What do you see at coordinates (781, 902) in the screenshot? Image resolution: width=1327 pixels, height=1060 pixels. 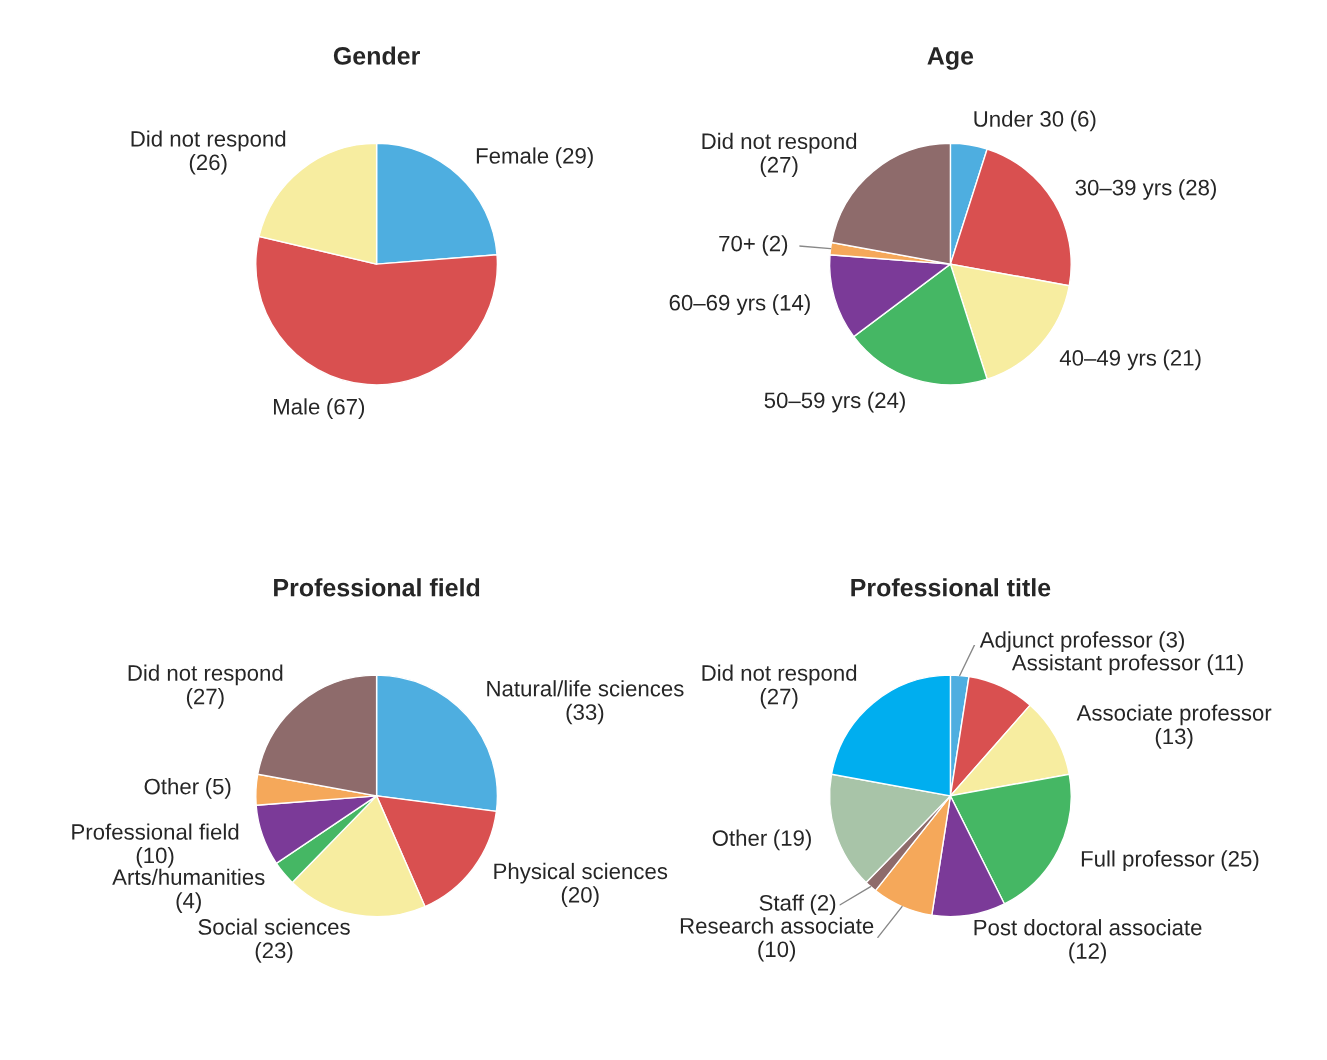 I see `slice-label: Staff` at bounding box center [781, 902].